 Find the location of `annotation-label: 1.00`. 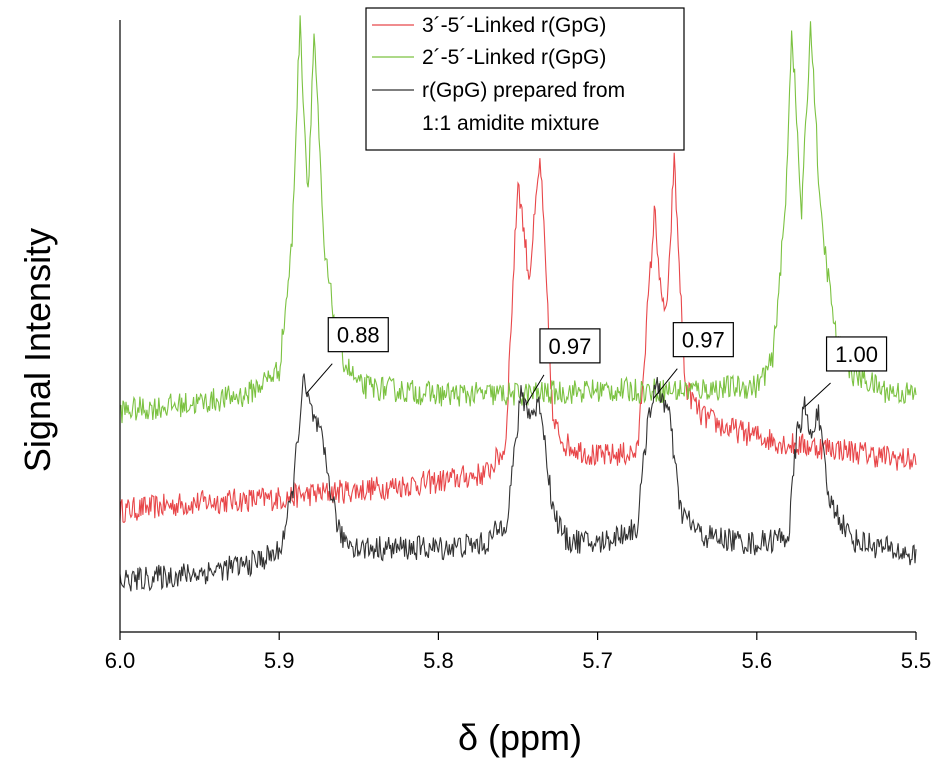

annotation-label: 1.00 is located at coordinates (856, 354).